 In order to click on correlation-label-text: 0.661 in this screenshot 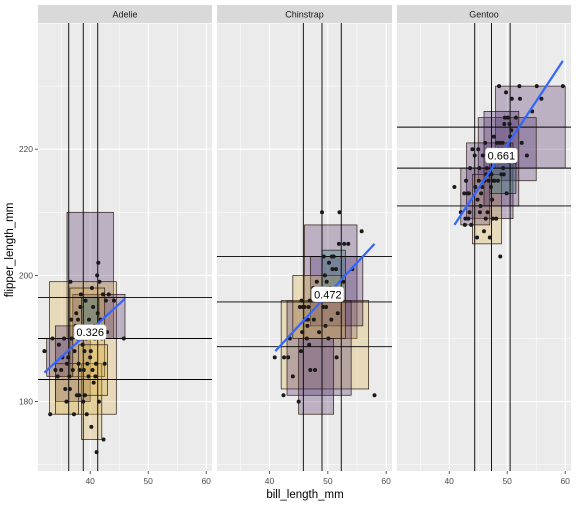, I will do `click(502, 157)`.